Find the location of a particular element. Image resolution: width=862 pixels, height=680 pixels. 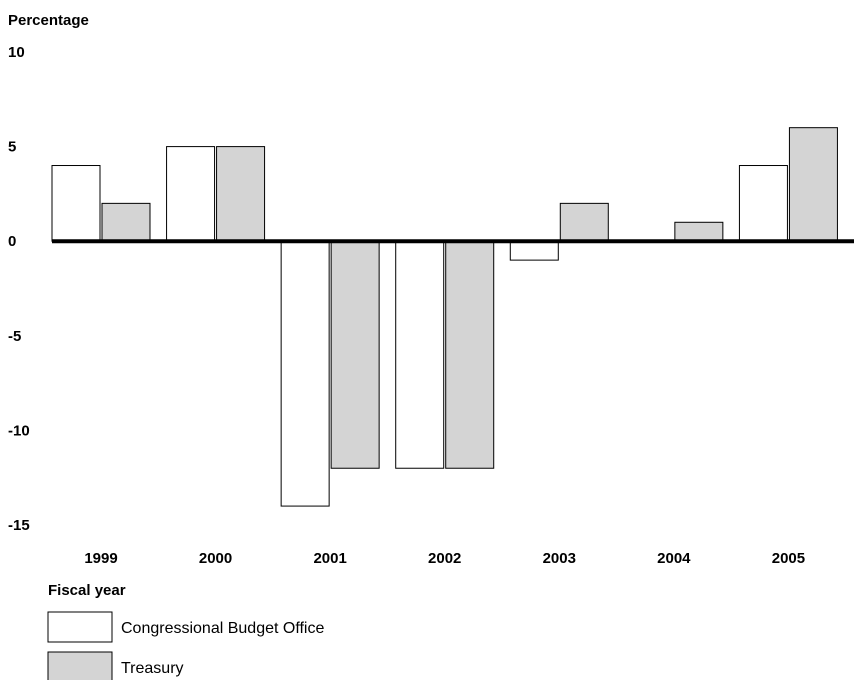

legend: Congressional Budget Office Treasury is located at coordinates (185, 645).